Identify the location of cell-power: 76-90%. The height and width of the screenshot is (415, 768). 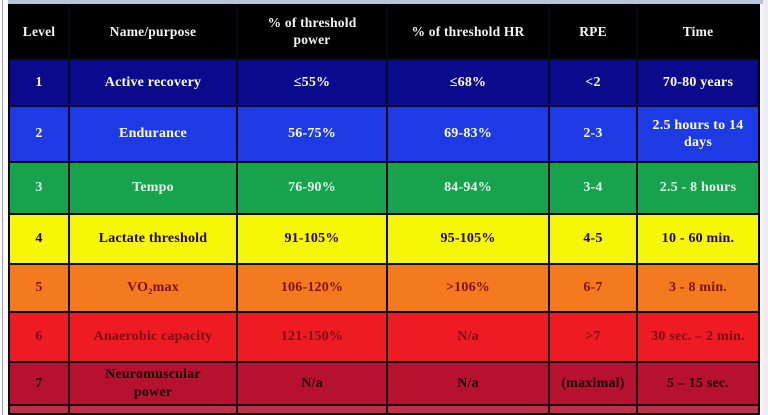
(313, 187).